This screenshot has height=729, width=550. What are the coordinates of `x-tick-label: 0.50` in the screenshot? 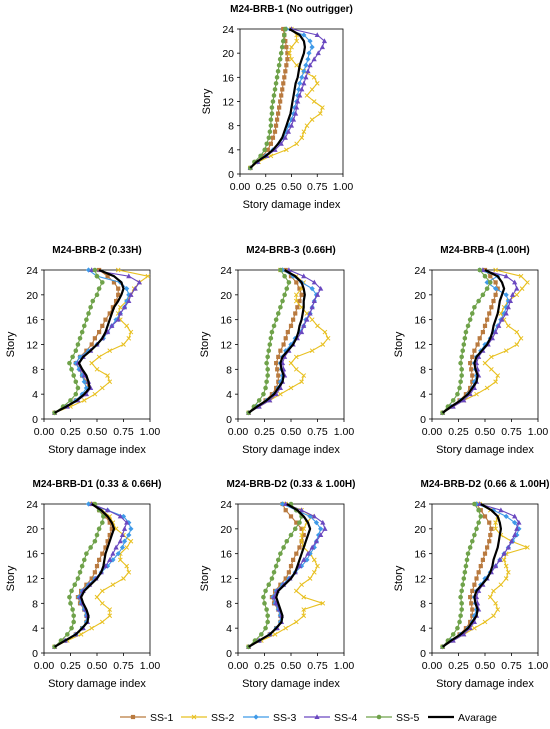 It's located at (97, 666).